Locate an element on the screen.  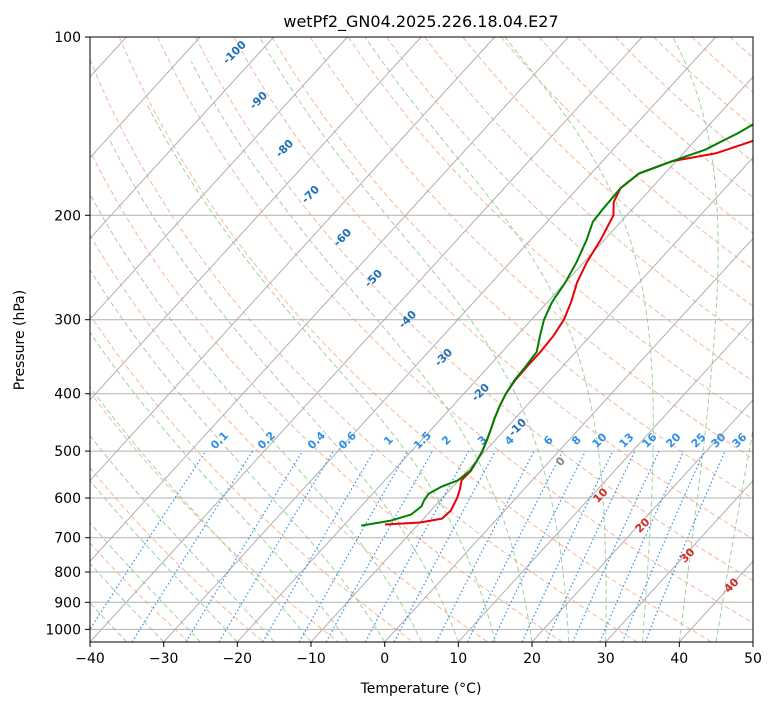
dry-adiabat-label: -50 is located at coordinates (373, 278).